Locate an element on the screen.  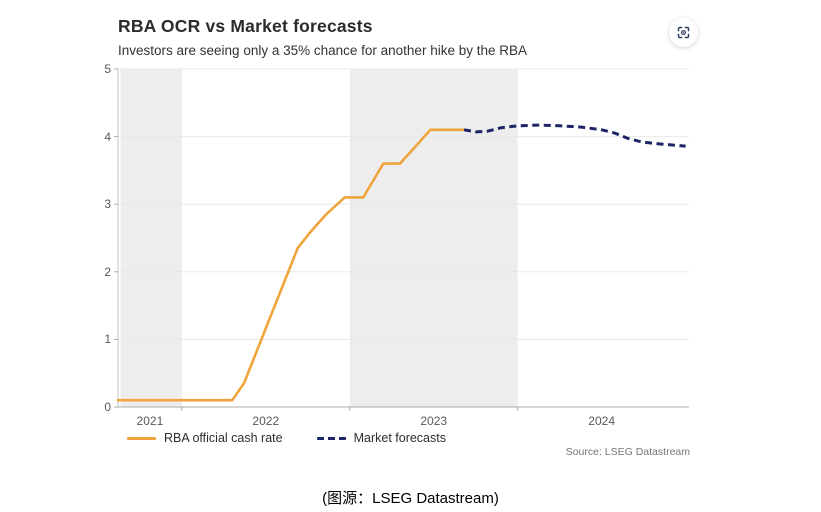
x-tick-label: 2024 is located at coordinates (601, 421).